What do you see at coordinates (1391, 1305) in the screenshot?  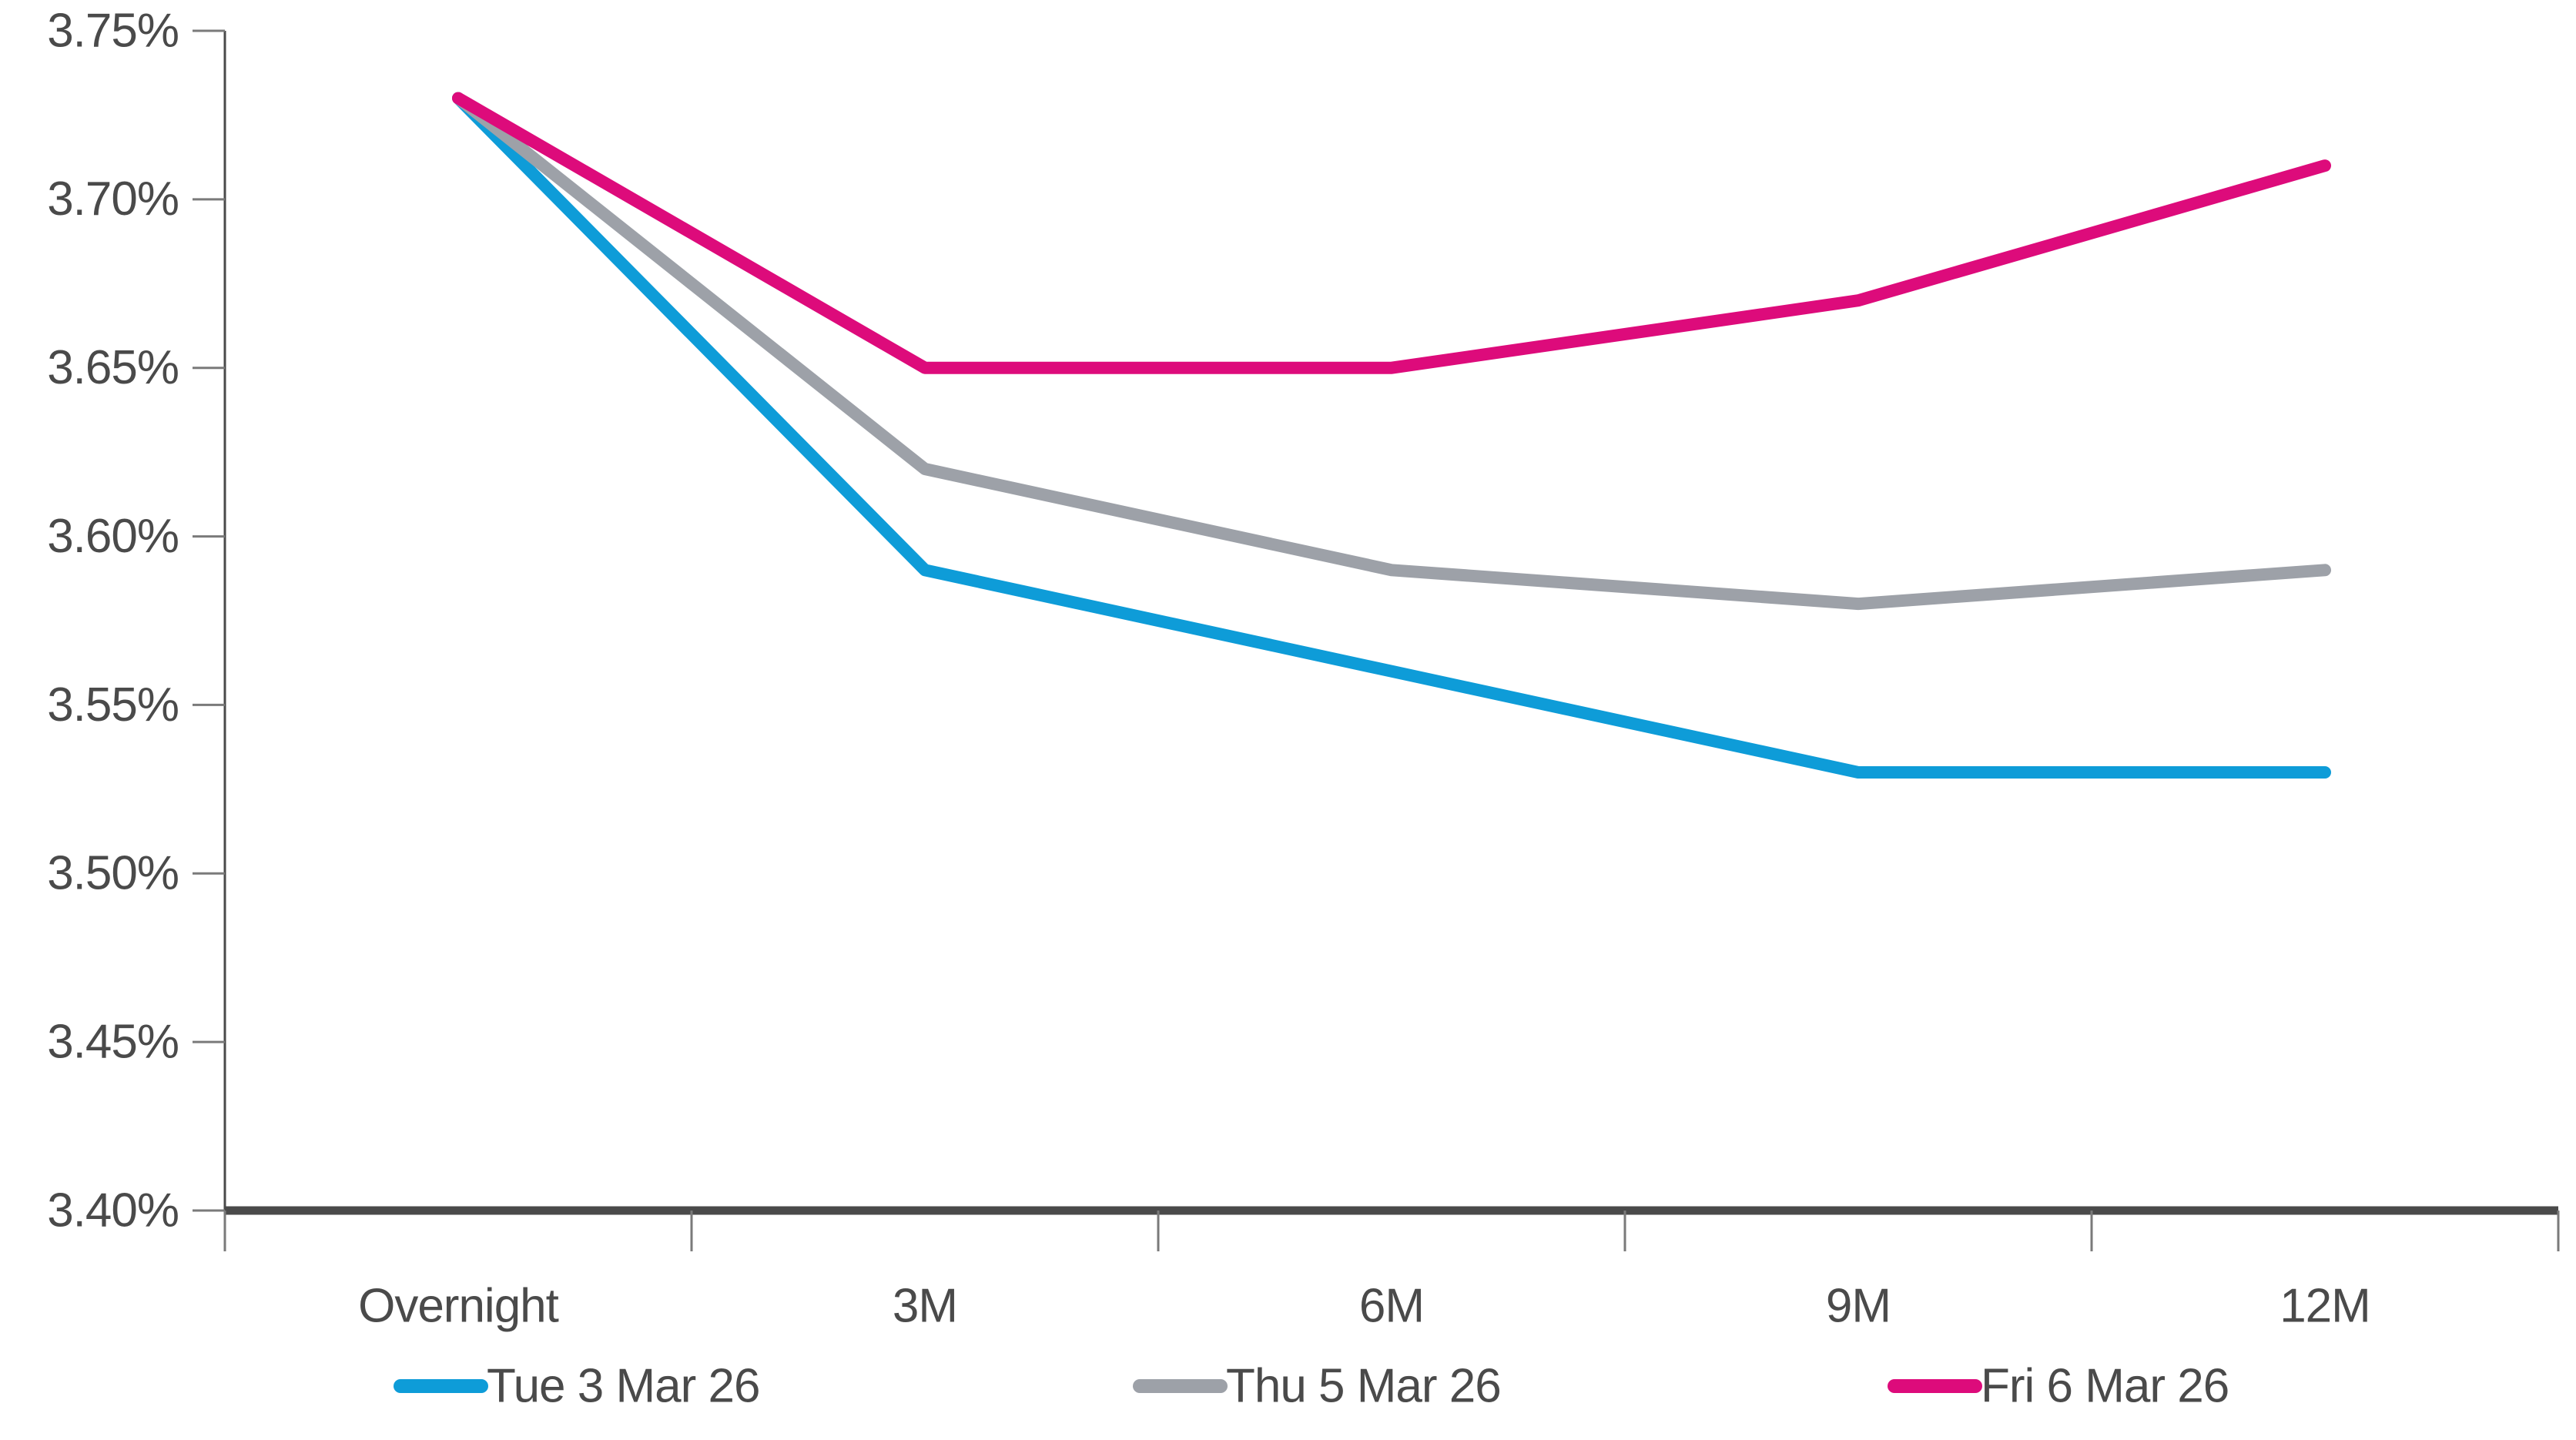 I see `x-tick-label: 6M` at bounding box center [1391, 1305].